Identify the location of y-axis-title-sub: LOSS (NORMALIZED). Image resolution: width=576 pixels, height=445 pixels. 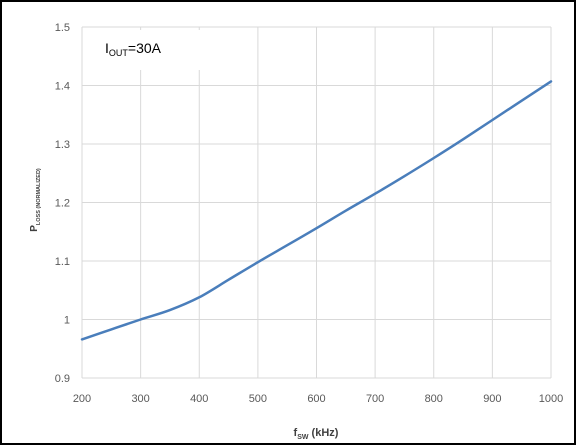
(39, 196).